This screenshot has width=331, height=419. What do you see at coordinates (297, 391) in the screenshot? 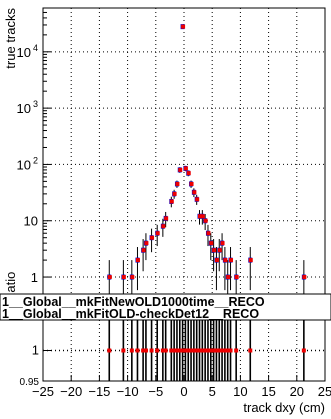
I see `ratio-x-tick-label: 20` at bounding box center [297, 391].